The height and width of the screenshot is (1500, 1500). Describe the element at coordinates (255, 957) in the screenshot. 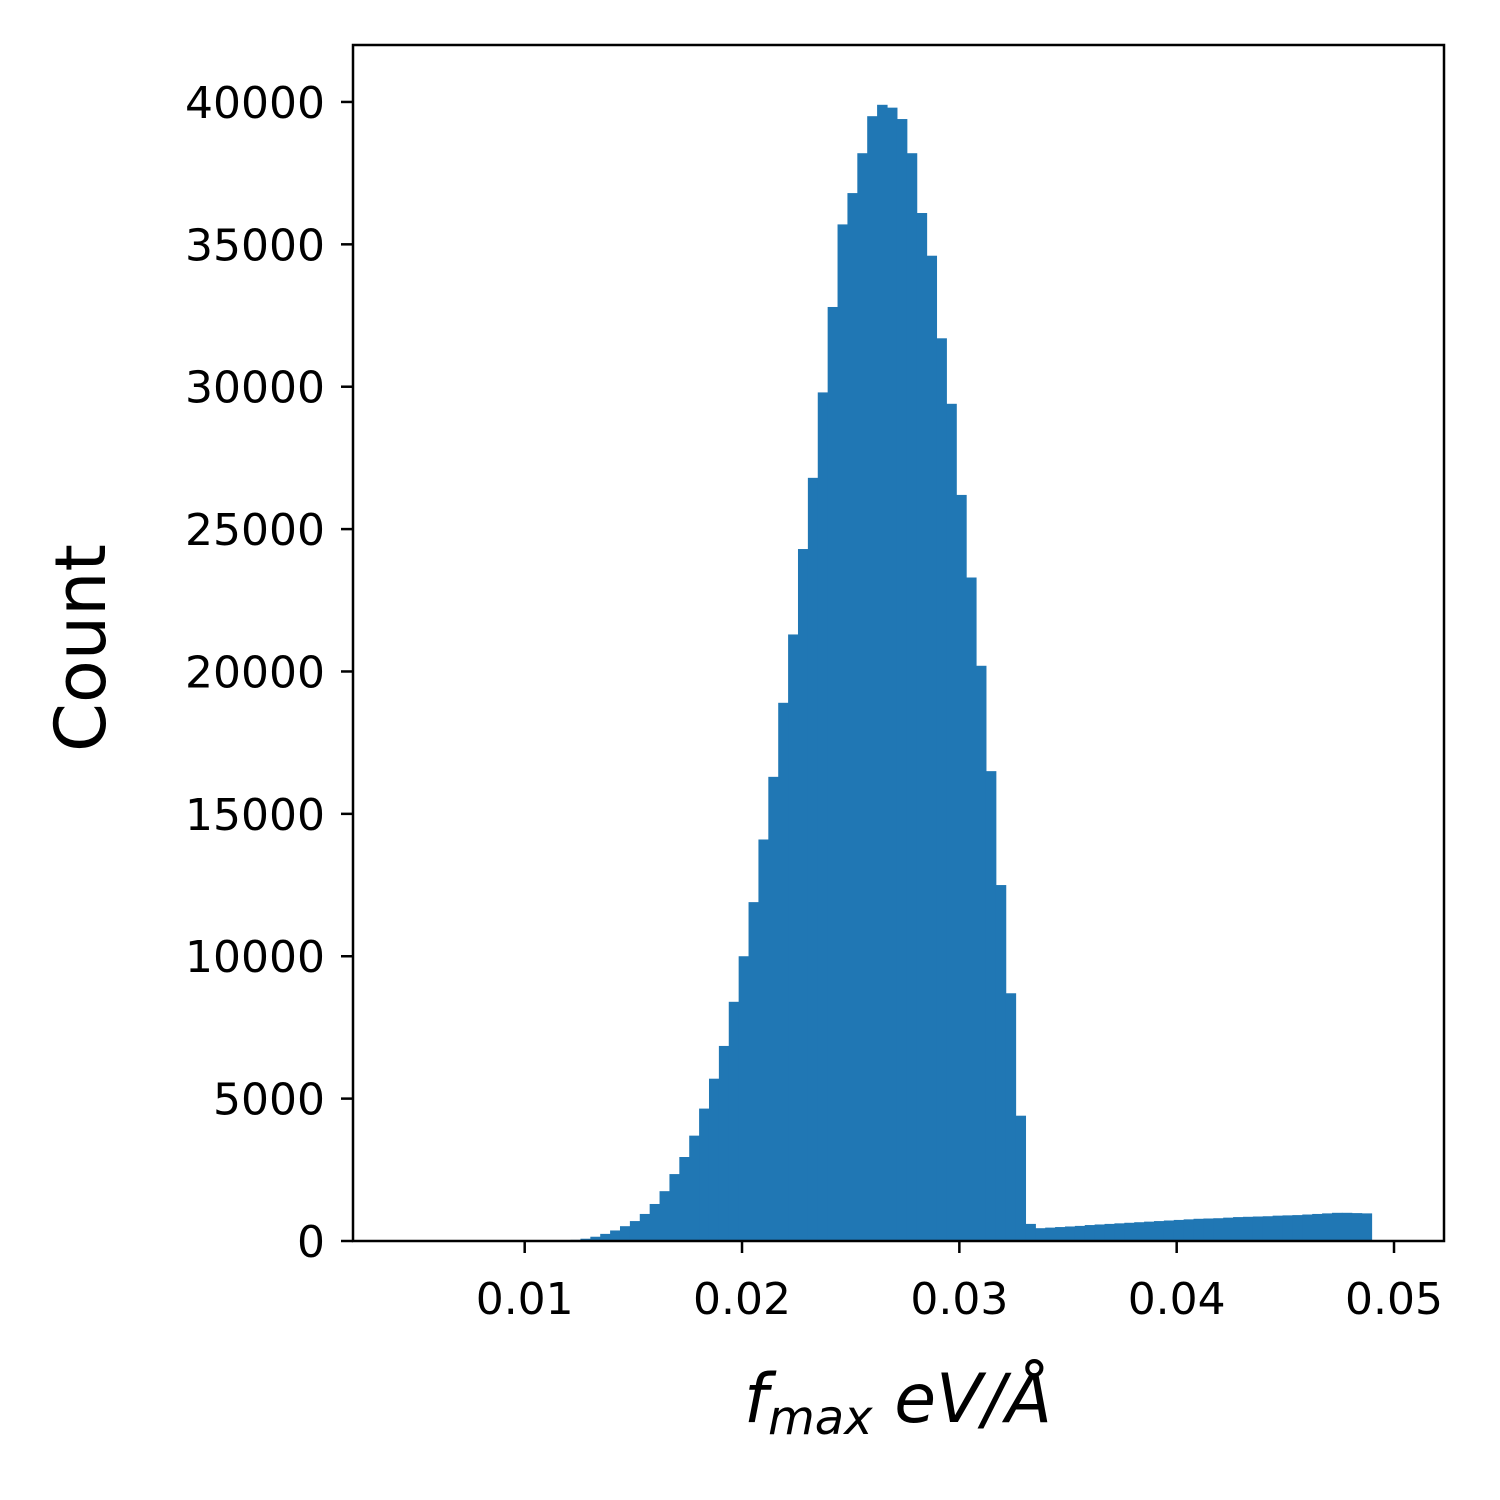

I see `y-tick-label: 10000` at that location.